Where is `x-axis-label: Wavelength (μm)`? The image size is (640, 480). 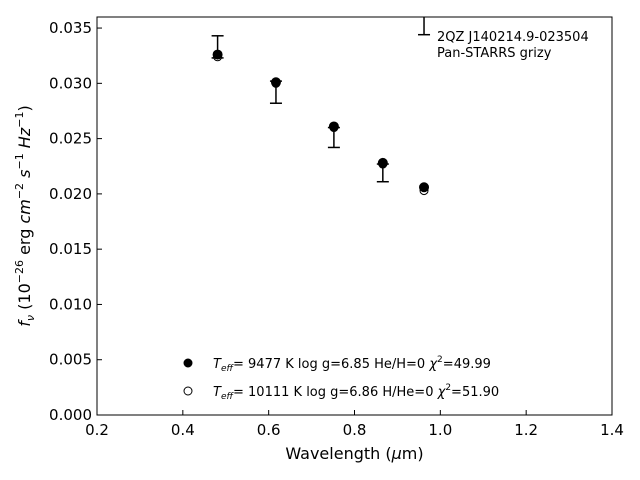 x-axis-label: Wavelength (μm) is located at coordinates (354, 453).